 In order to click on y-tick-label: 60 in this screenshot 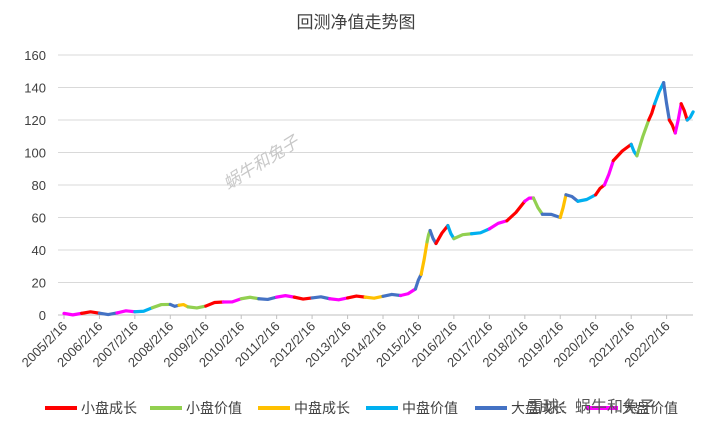, I will do `click(39, 218)`.